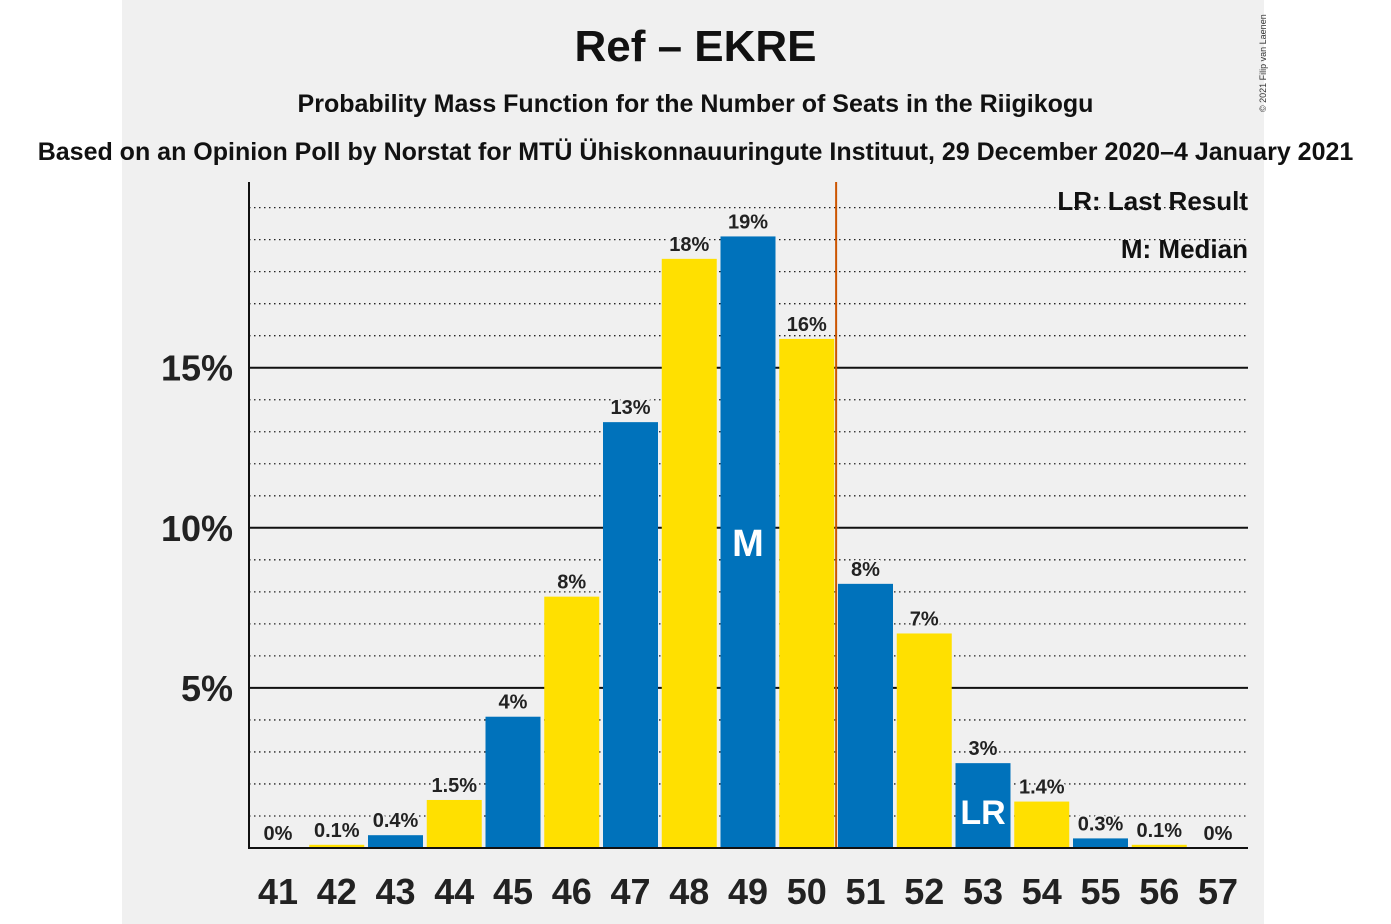 This screenshot has width=1391, height=924. What do you see at coordinates (396, 821) in the screenshot?
I see `bar-data-label: 0.4%` at bounding box center [396, 821].